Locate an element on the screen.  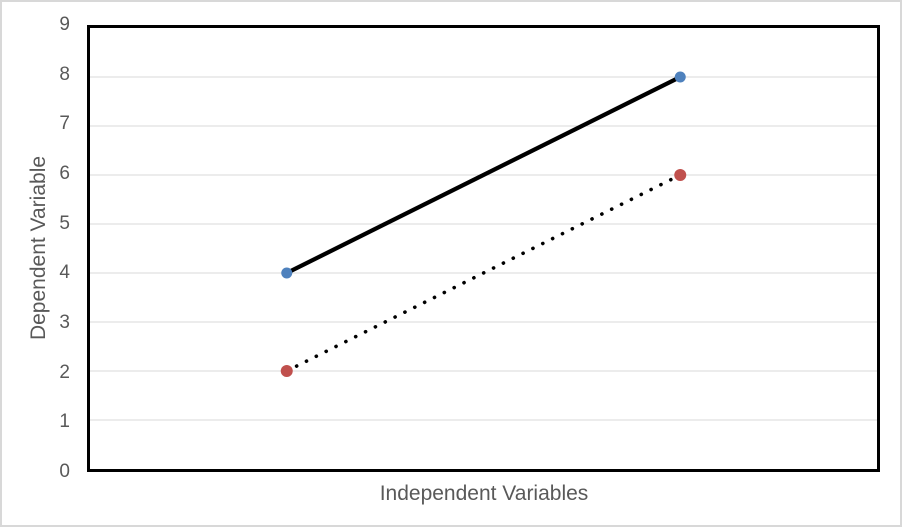
y-axis-tick-labels: 0 1 2 3 4 5 6 7 8 9 is located at coordinates (37, 248).